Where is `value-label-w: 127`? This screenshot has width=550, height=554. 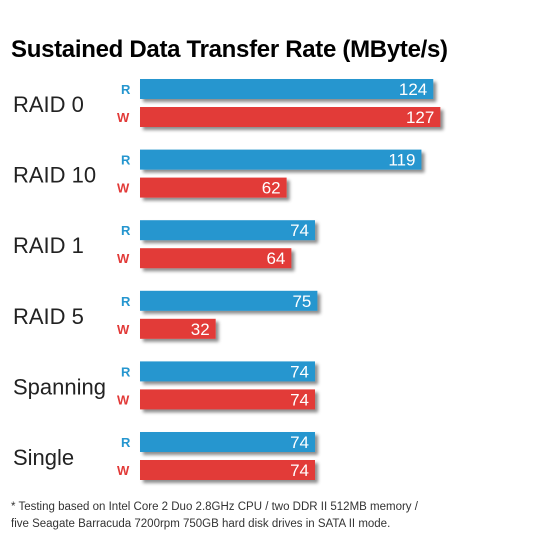
value-label-w: 127 is located at coordinates (420, 117).